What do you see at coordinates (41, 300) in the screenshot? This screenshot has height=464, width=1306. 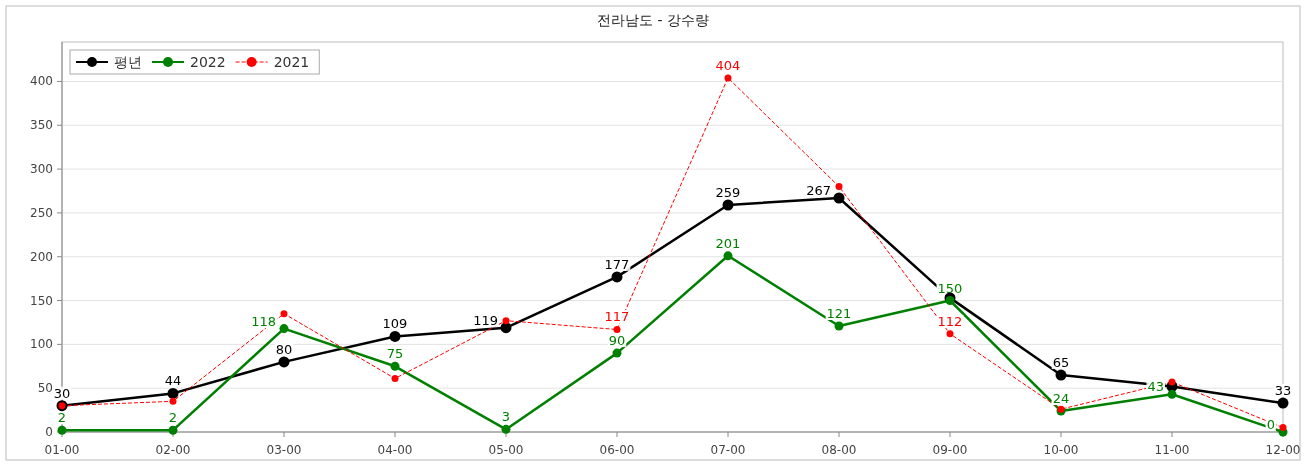 I see `y-tick-label: 150` at bounding box center [41, 300].